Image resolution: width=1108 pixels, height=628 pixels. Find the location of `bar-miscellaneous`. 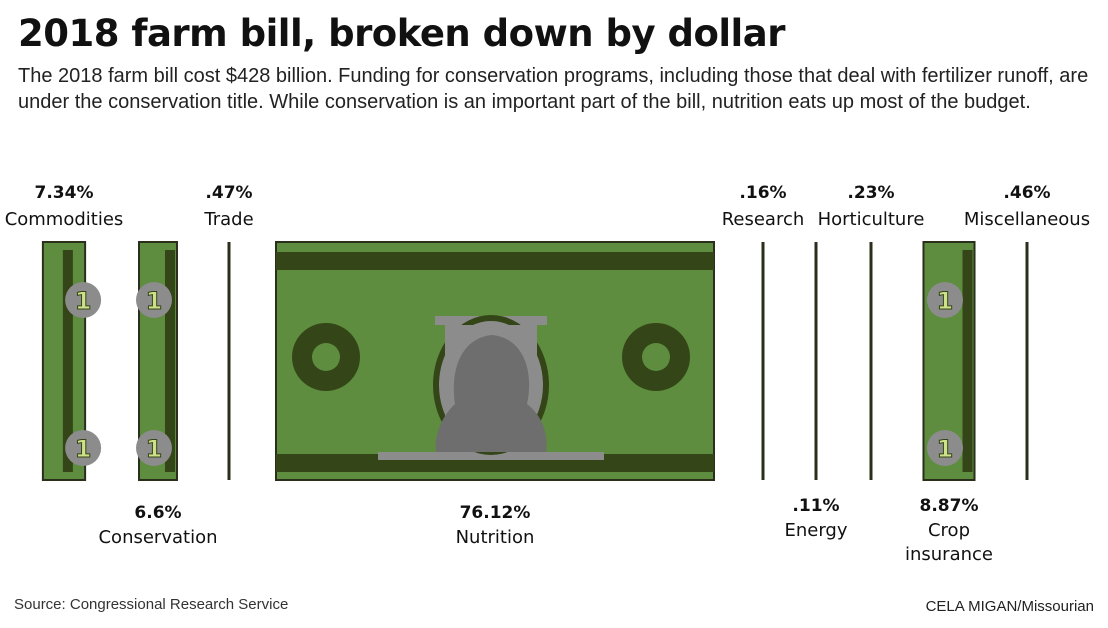

bar-miscellaneous is located at coordinates (1027, 361).